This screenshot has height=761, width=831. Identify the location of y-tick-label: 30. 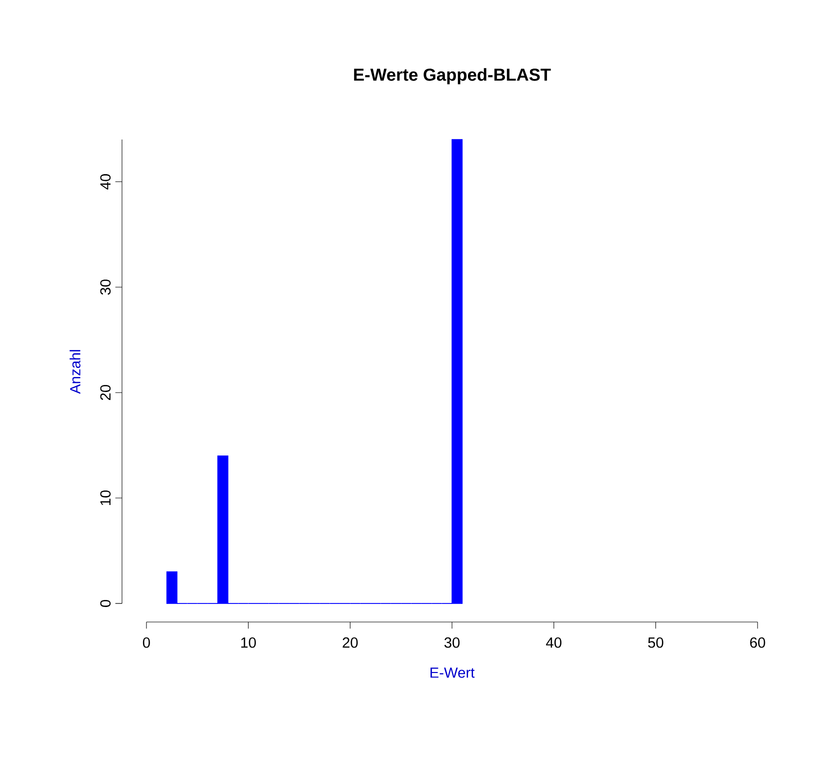
(105, 287).